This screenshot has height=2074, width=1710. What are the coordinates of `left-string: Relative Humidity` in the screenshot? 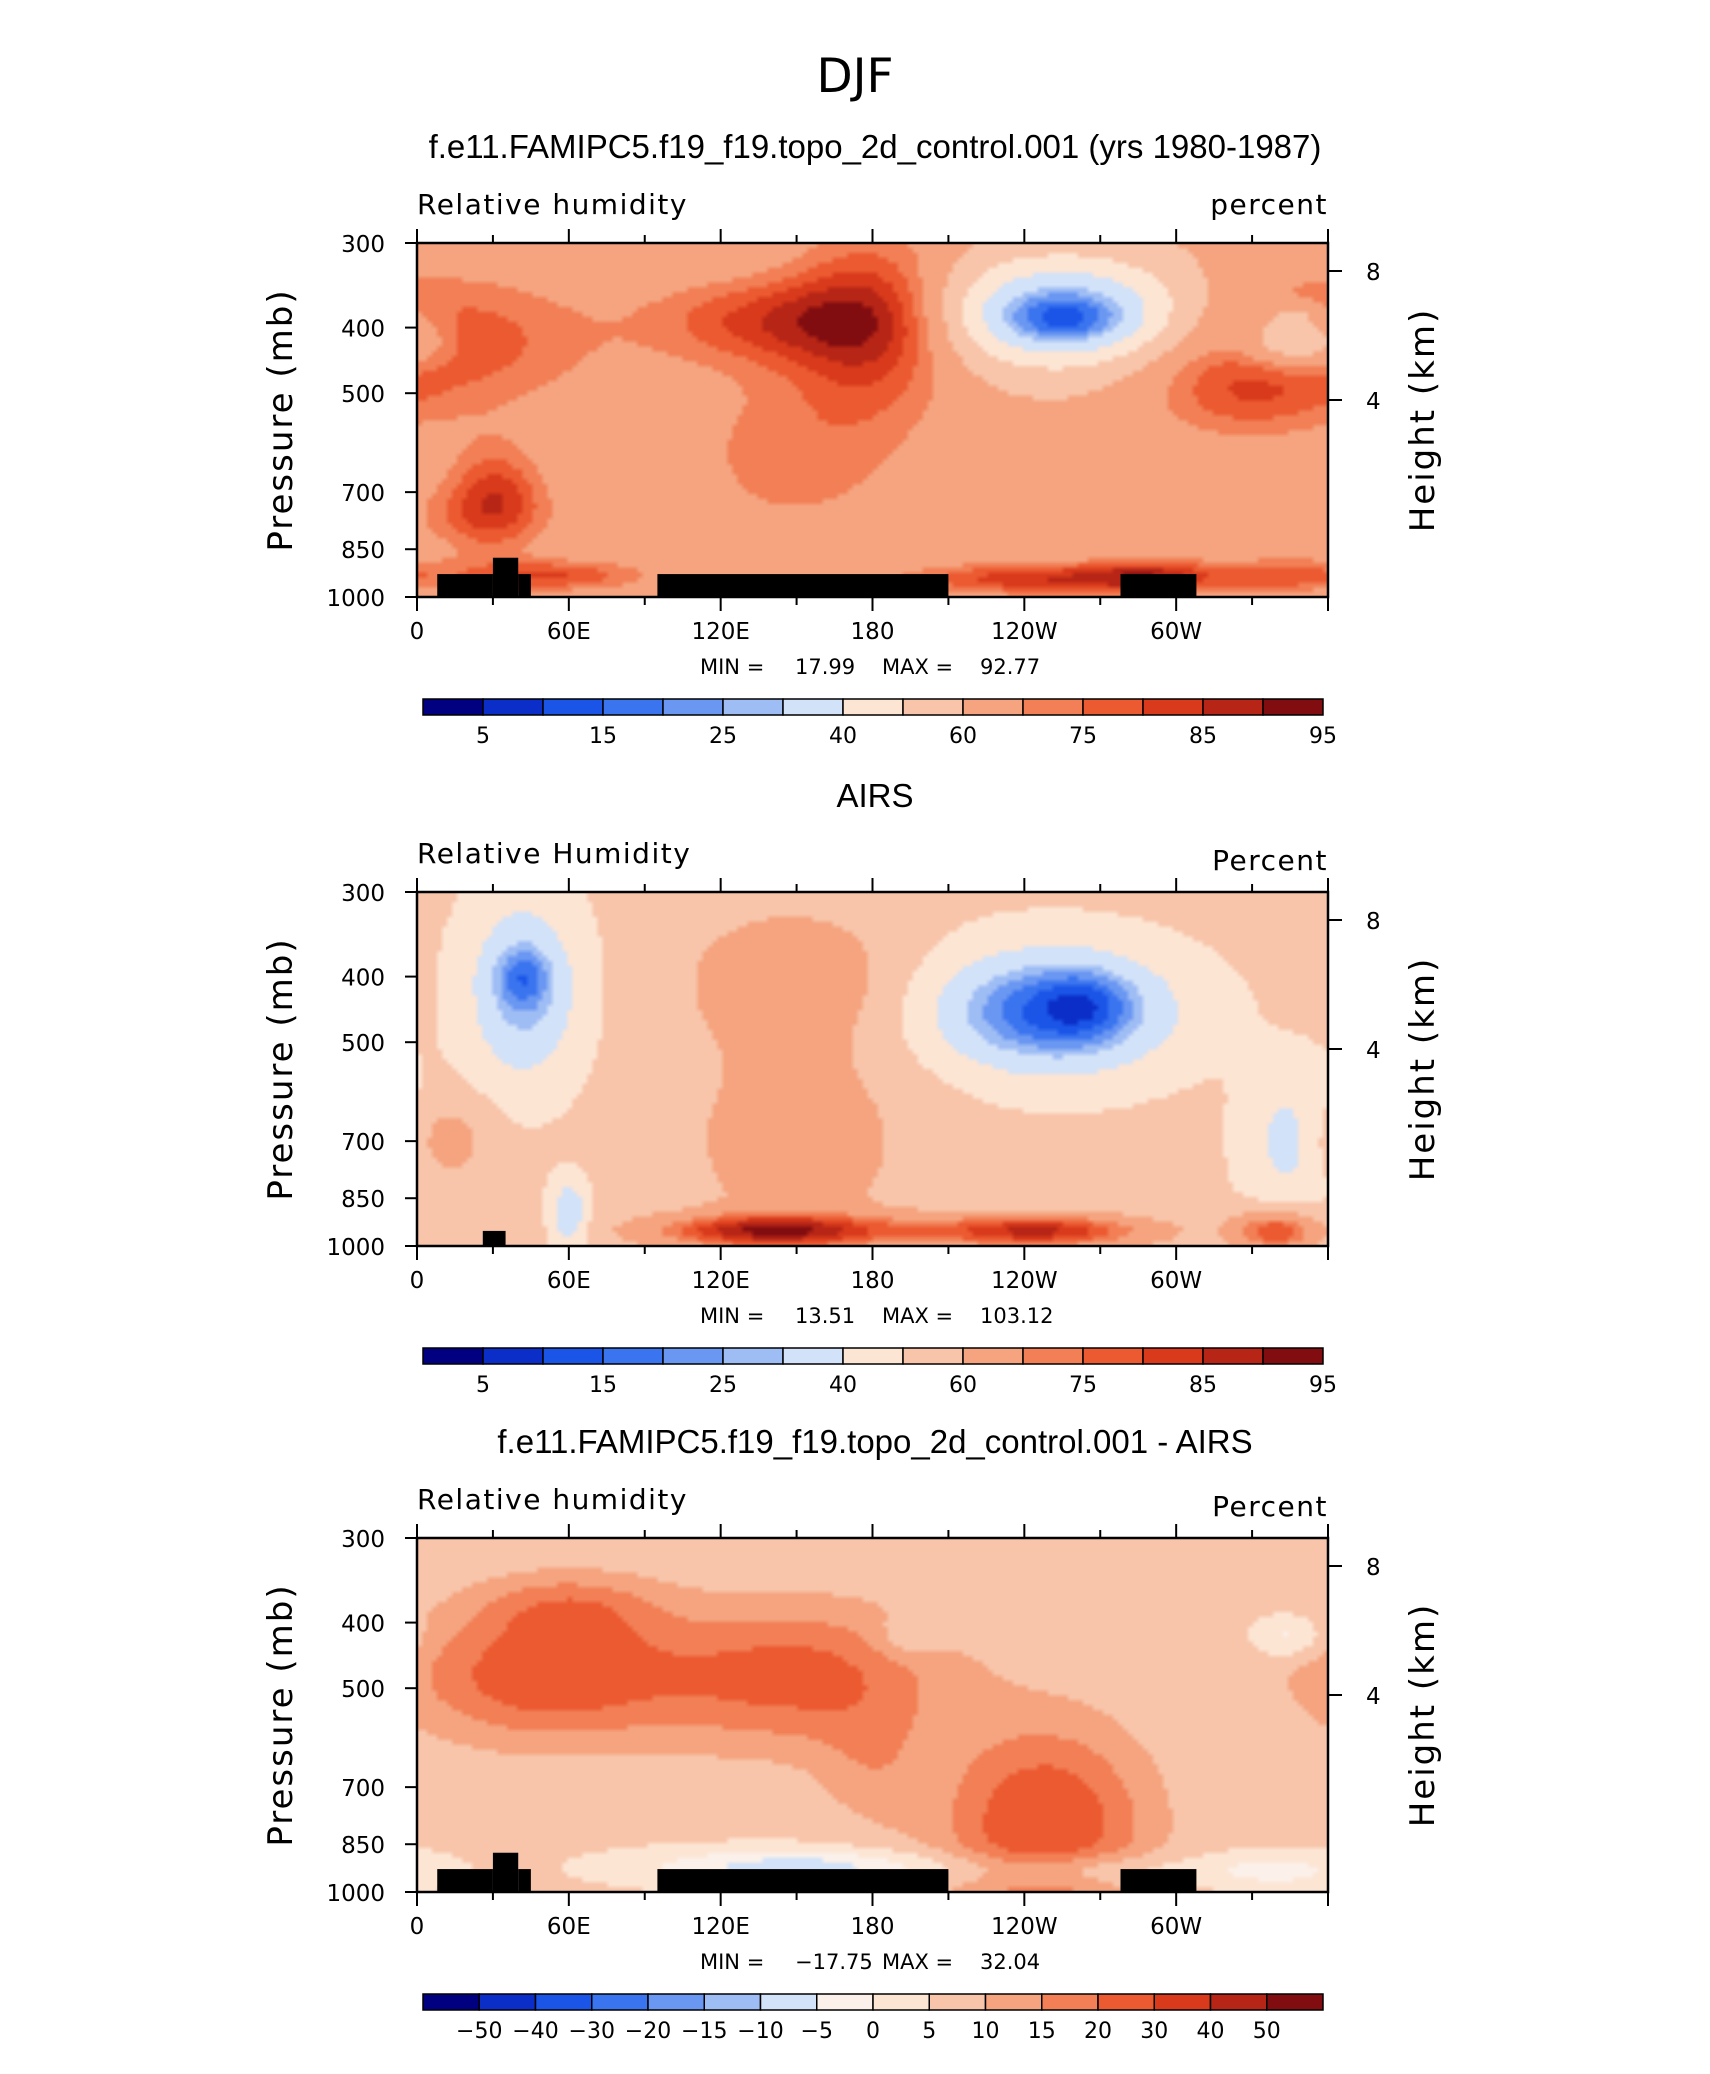 It's located at (554, 853).